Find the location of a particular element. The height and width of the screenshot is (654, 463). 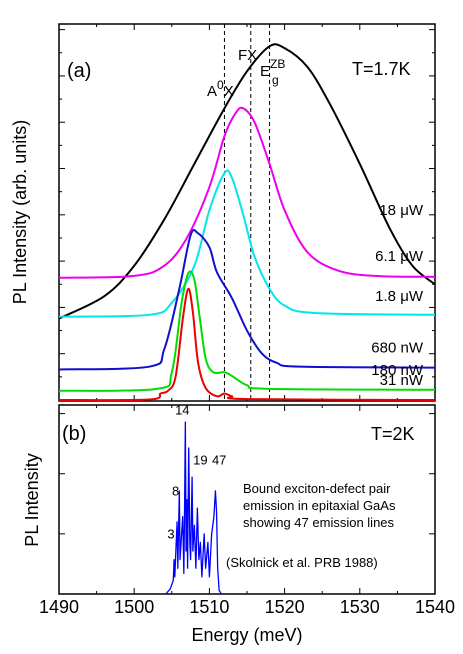

panel-a-label: (a) is located at coordinates (79, 71).